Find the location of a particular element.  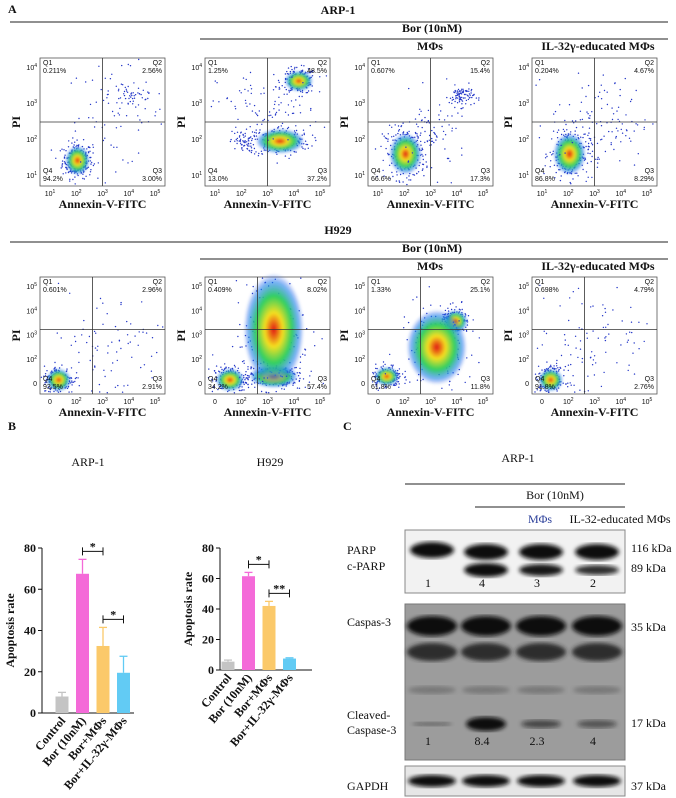

chart-title: H929 is located at coordinates (270, 462).